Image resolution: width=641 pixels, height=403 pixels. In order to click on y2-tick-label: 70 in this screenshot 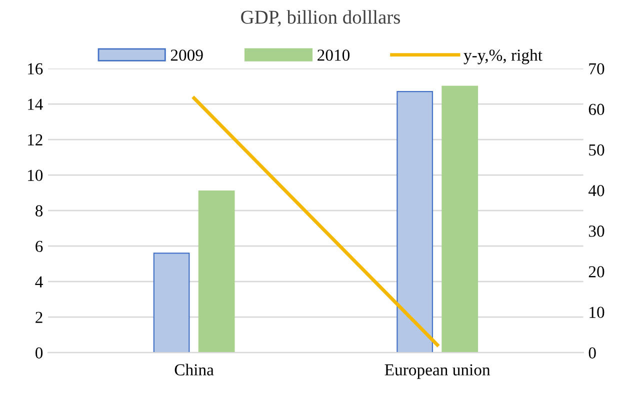, I will do `click(596, 68)`.